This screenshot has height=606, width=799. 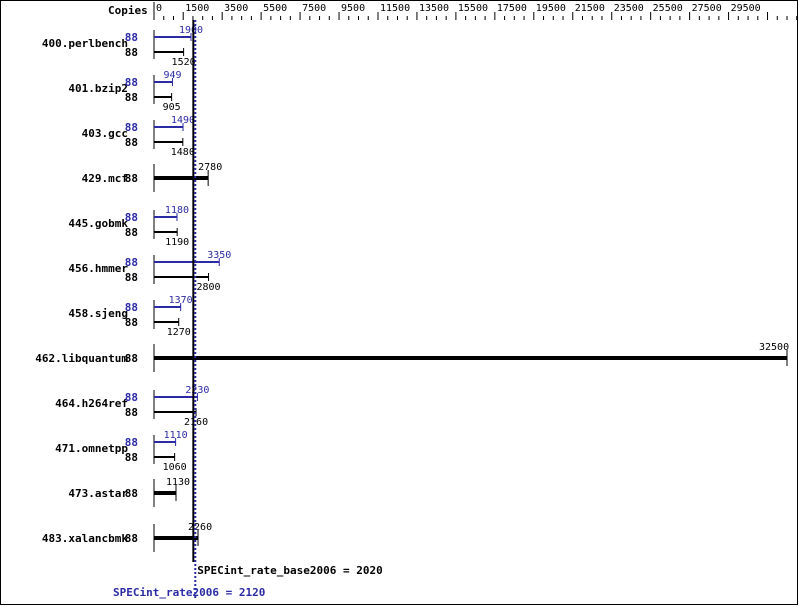 What do you see at coordinates (85, 43) in the screenshot?
I see `benchmark-label: 400.perlbench` at bounding box center [85, 43].